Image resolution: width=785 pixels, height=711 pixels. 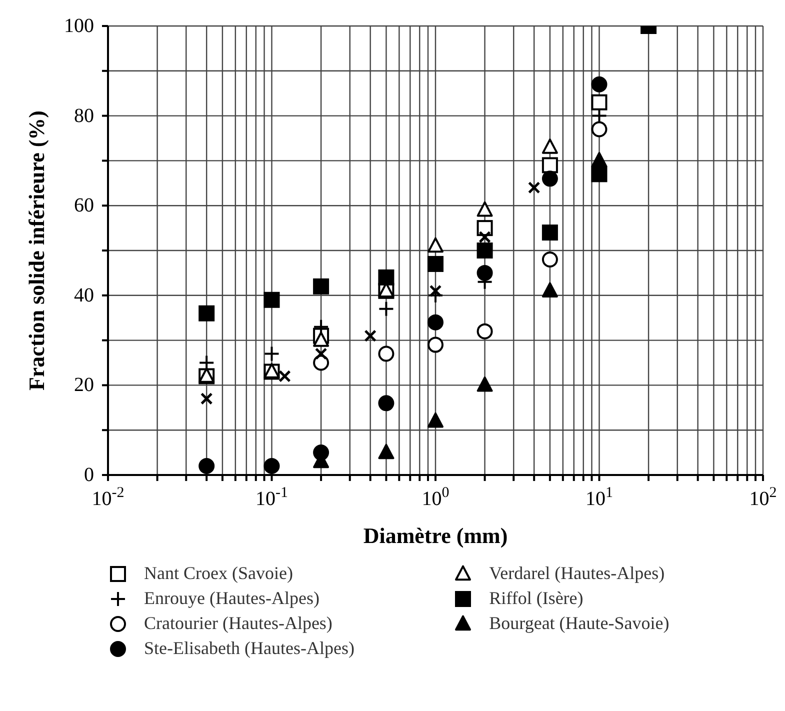 I want to click on legend-label: Cratourier (Hautes-Alpes), so click(x=238, y=623).